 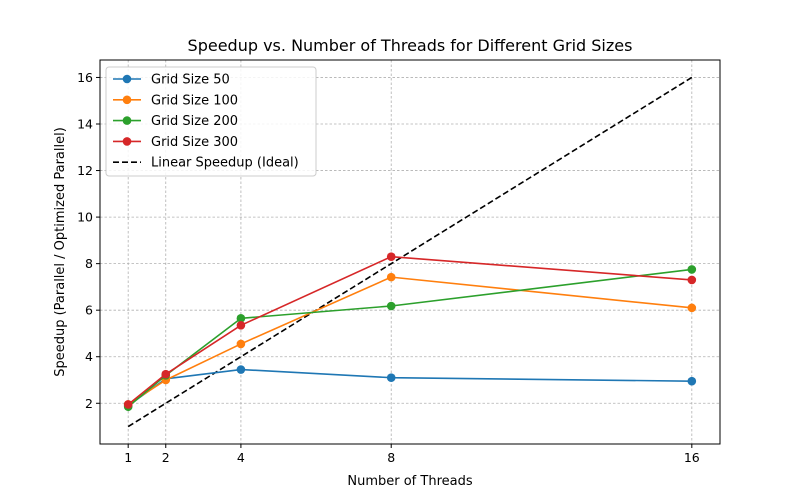 What do you see at coordinates (85, 124) in the screenshot?
I see `y-tick-label: 14` at bounding box center [85, 124].